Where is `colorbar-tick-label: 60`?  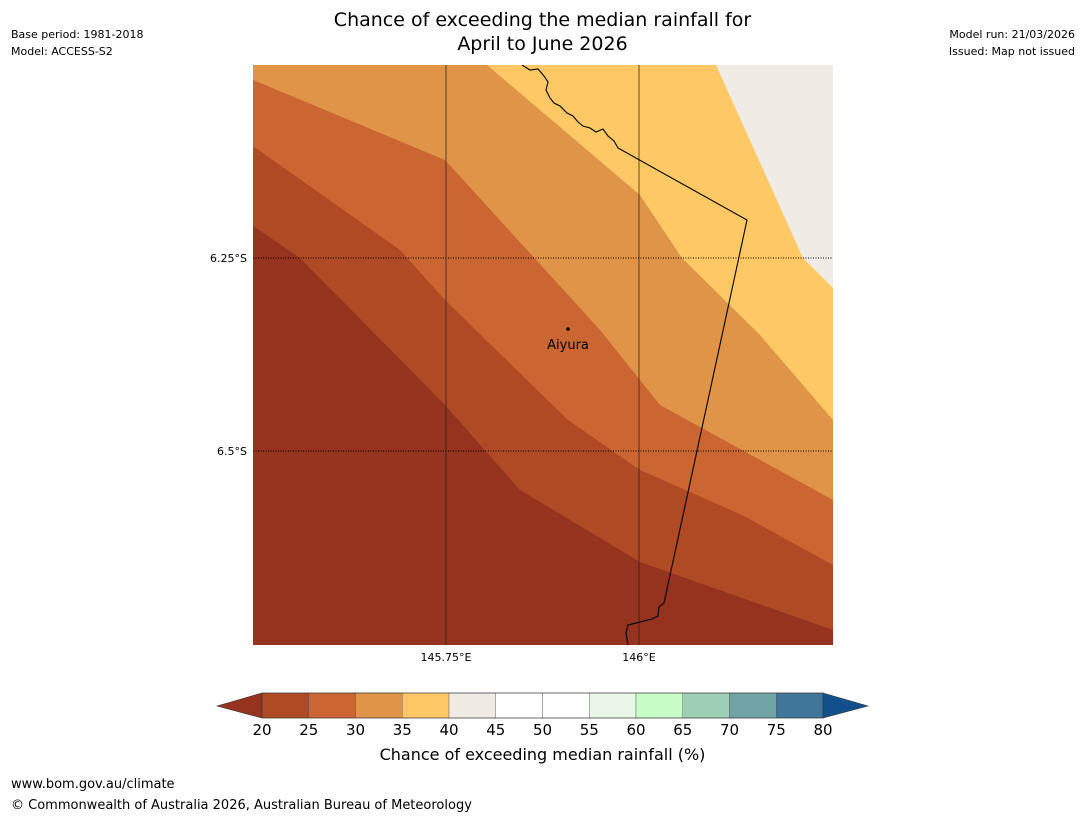 colorbar-tick-label: 60 is located at coordinates (635, 730).